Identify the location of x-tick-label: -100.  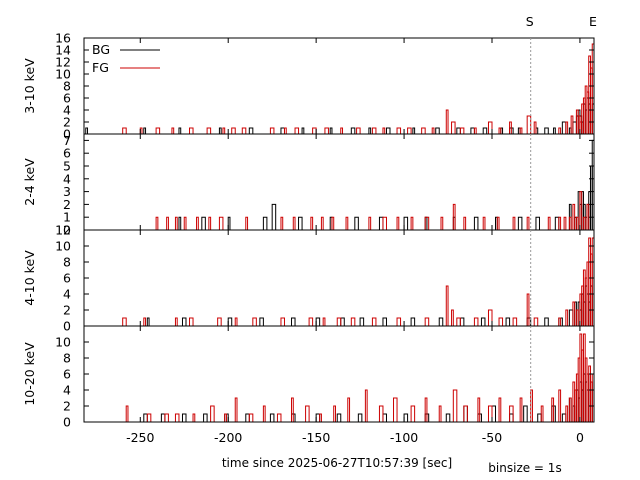
(404, 437).